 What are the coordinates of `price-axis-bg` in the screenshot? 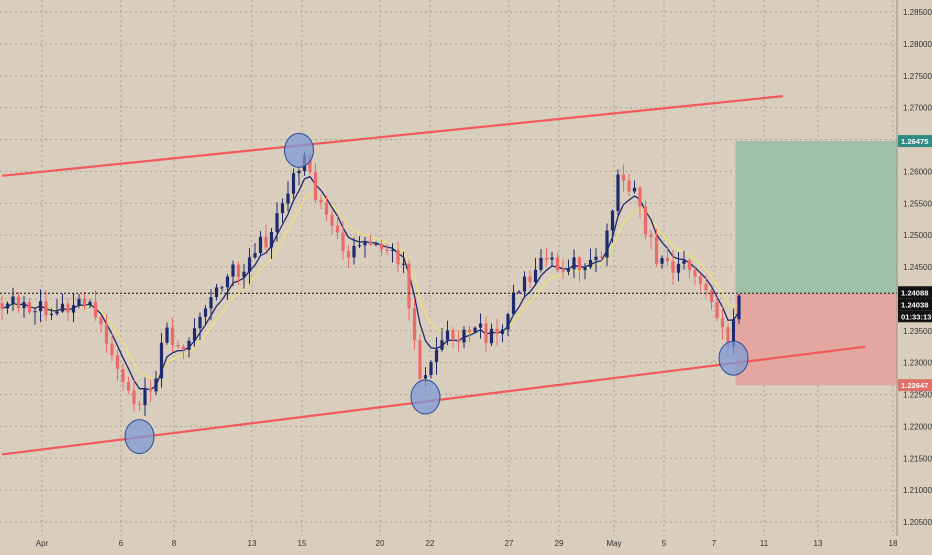 It's located at (914, 275).